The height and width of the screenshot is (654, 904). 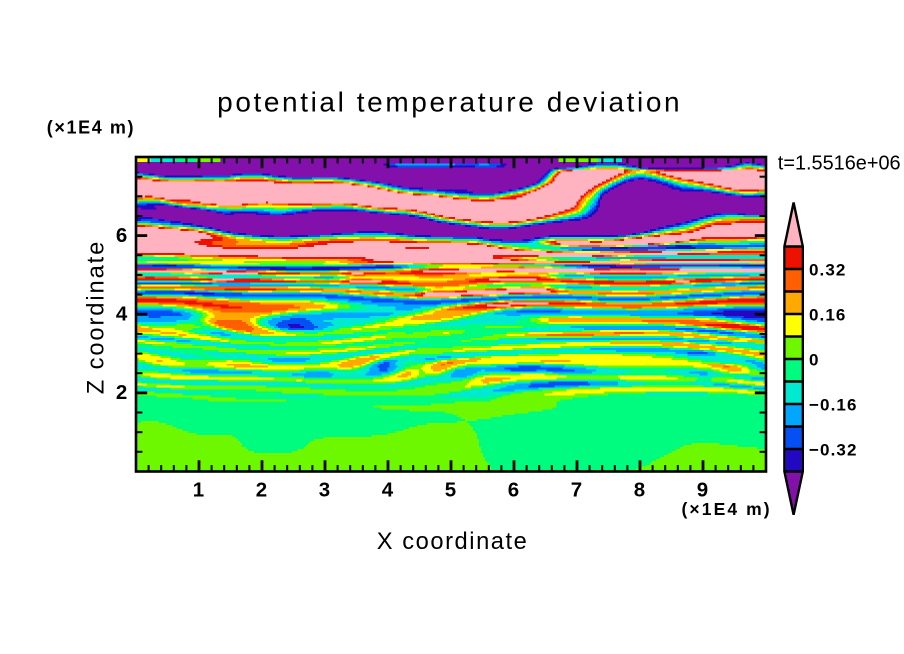 I want to click on svg-text: −0.16, so click(x=833, y=404).